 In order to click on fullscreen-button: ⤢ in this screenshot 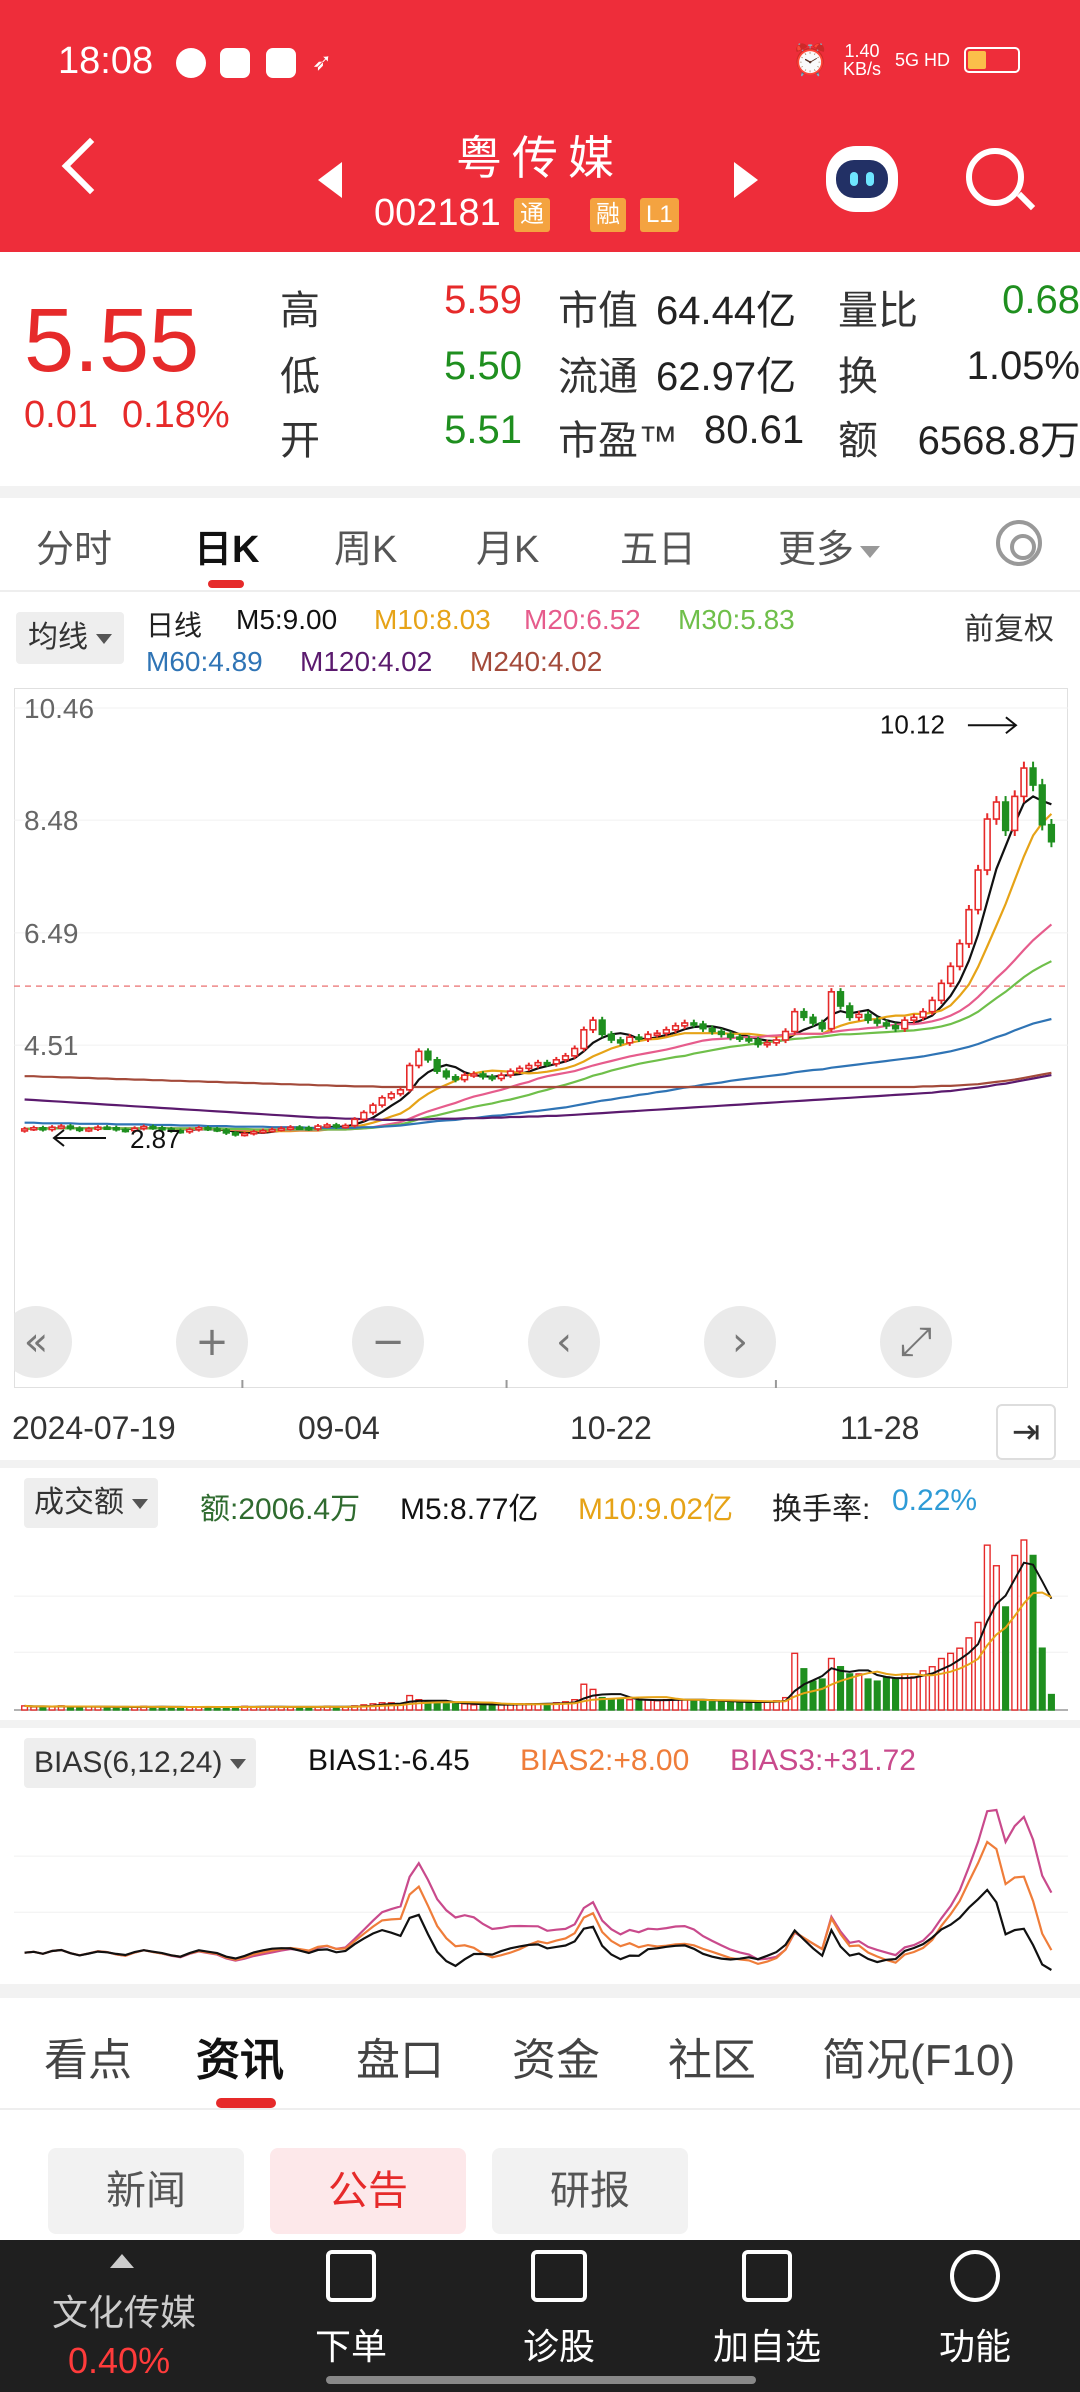, I will do `click(916, 1342)`.